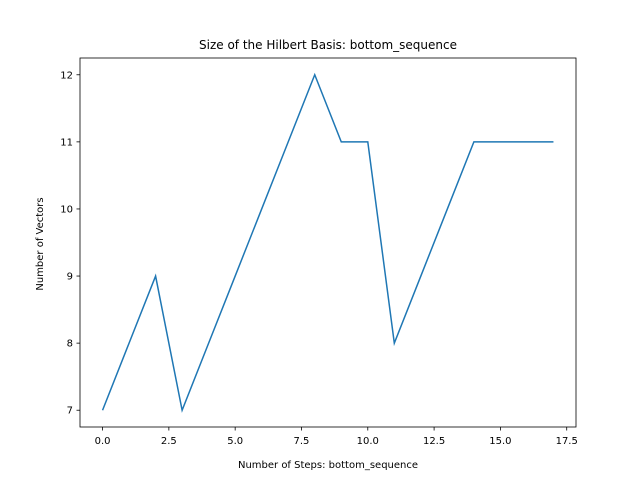  Describe the element at coordinates (302, 441) in the screenshot. I see `x-tick-label: 7.5` at that location.